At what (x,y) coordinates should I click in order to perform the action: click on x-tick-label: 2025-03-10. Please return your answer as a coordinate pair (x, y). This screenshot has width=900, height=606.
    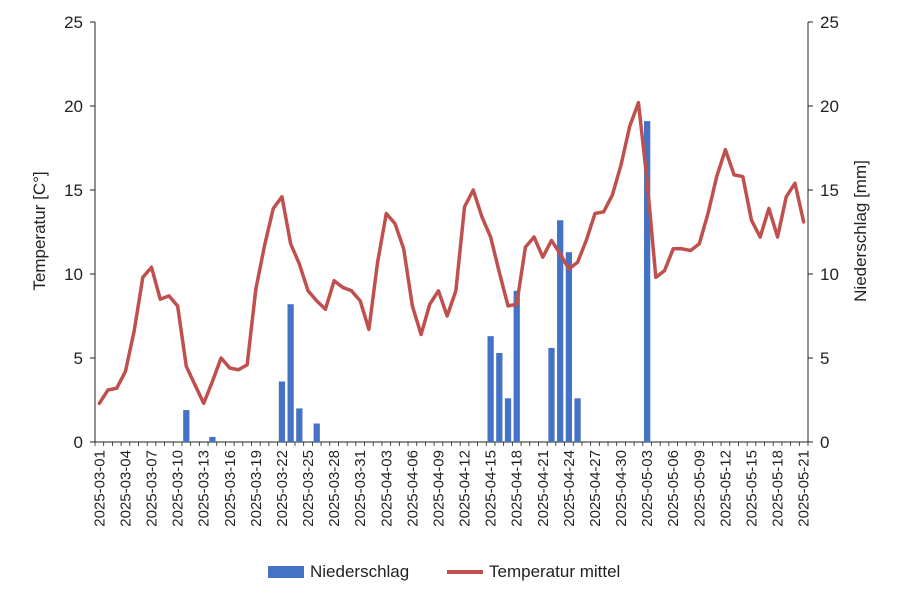
    Looking at the image, I should click on (178, 488).